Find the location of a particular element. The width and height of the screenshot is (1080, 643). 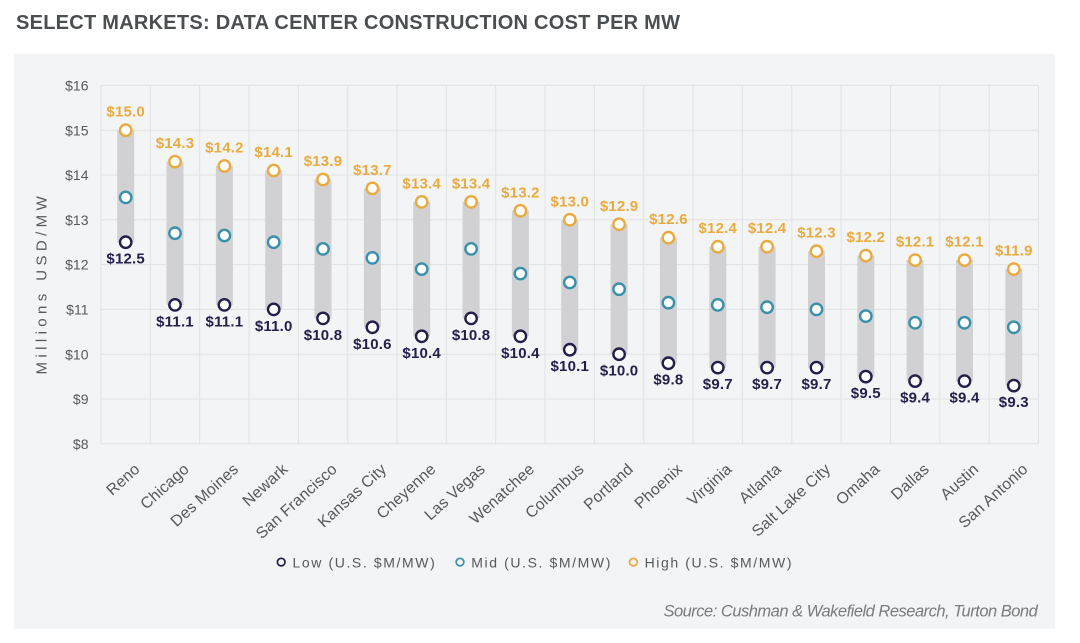

svg-text: $10.0 is located at coordinates (619, 371).